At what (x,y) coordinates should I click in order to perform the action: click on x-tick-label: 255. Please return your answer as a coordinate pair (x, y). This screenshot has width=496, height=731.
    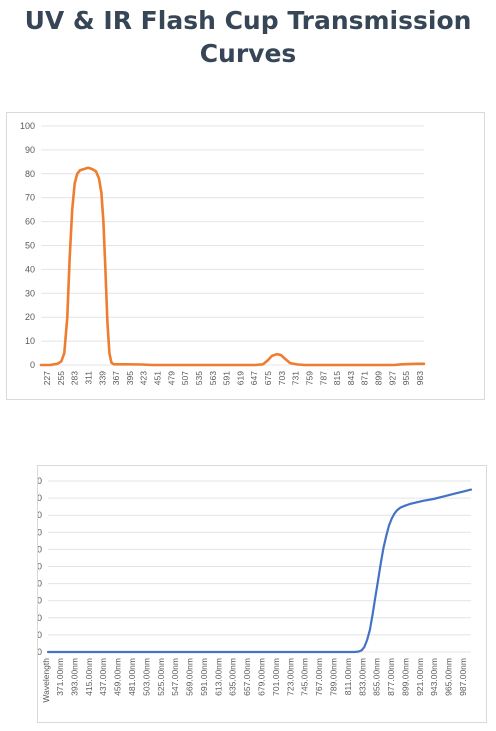
    Looking at the image, I should click on (61, 378).